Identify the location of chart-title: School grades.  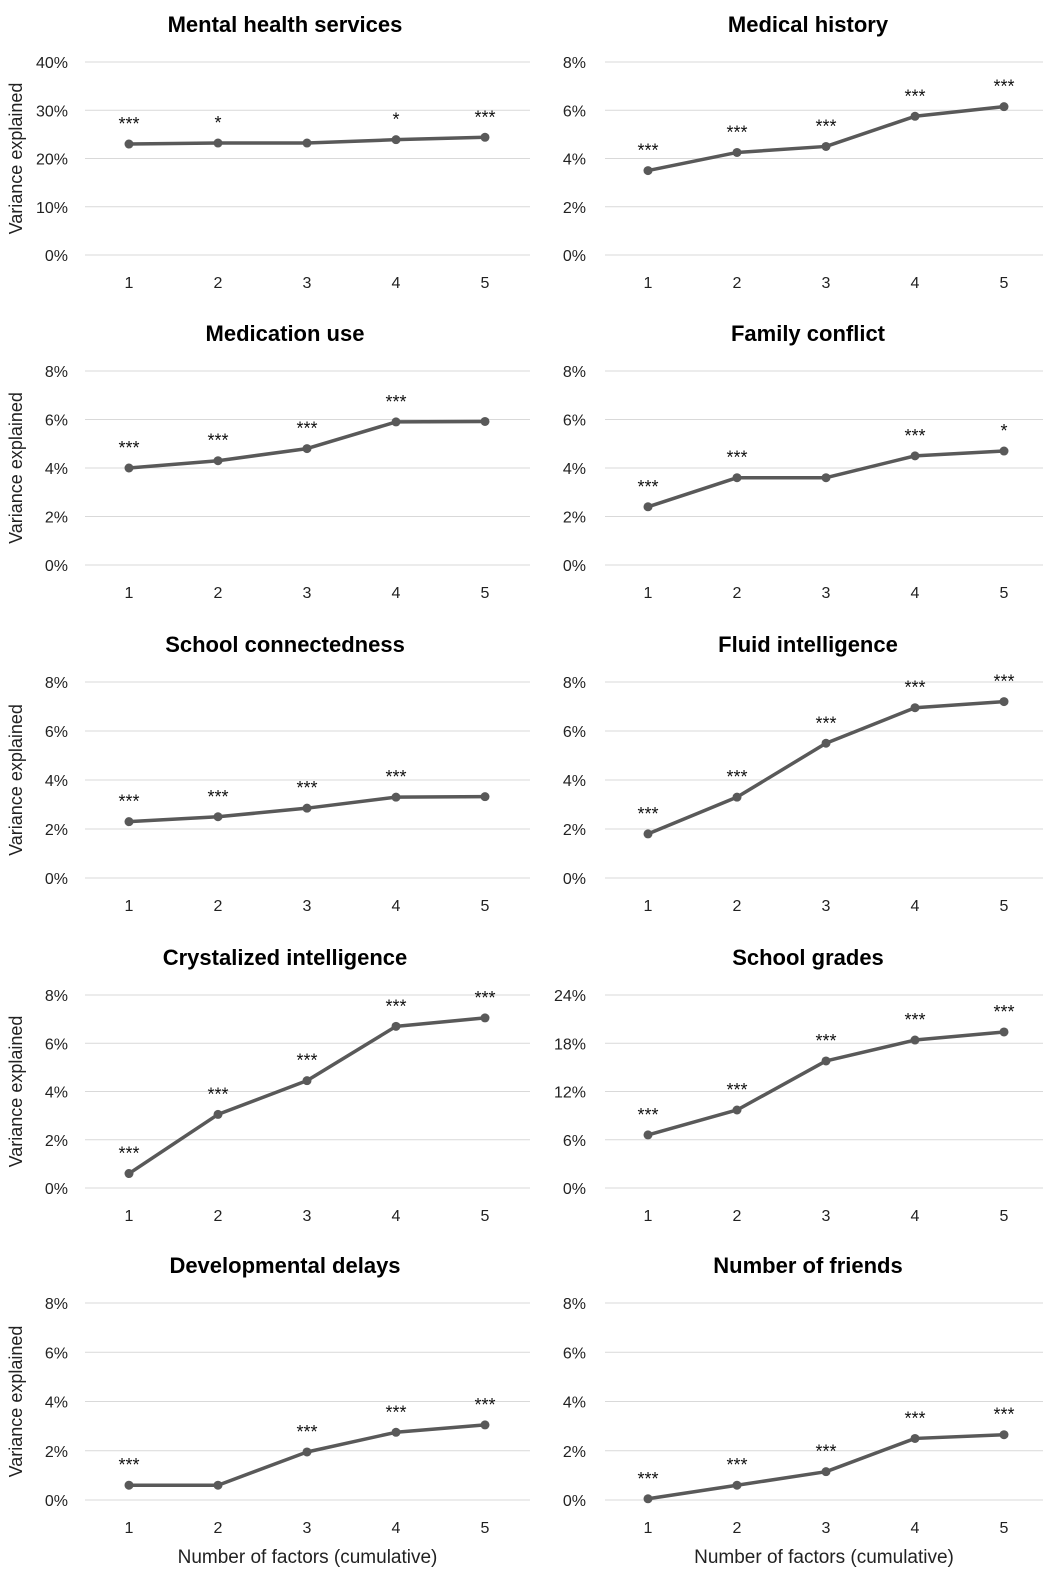
(808, 957).